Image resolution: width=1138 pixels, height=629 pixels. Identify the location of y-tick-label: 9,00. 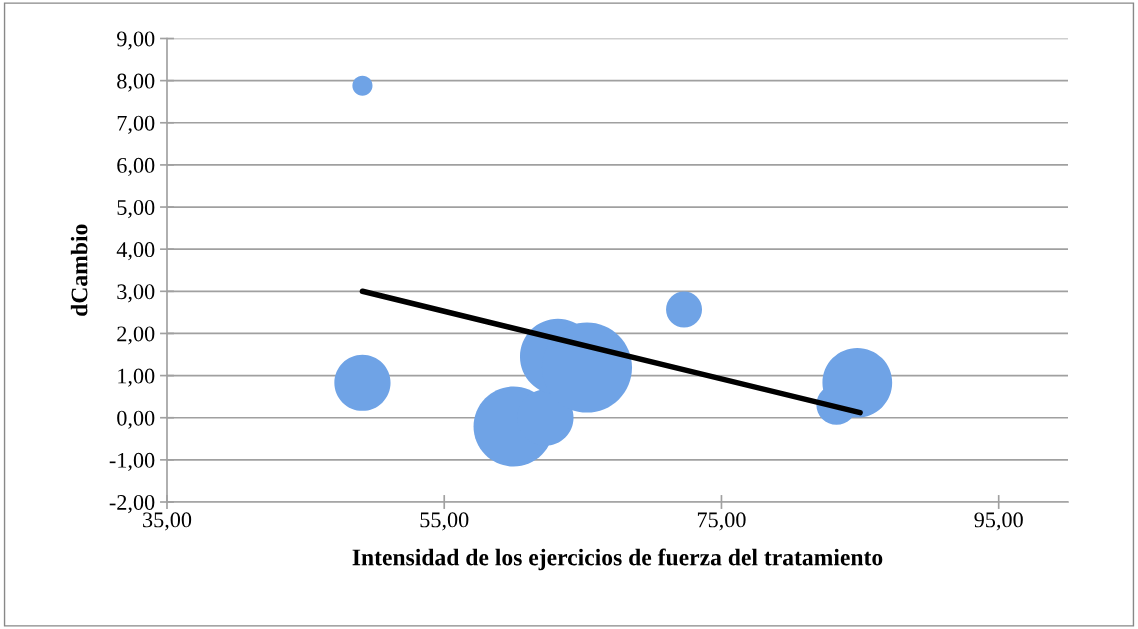
(136, 40).